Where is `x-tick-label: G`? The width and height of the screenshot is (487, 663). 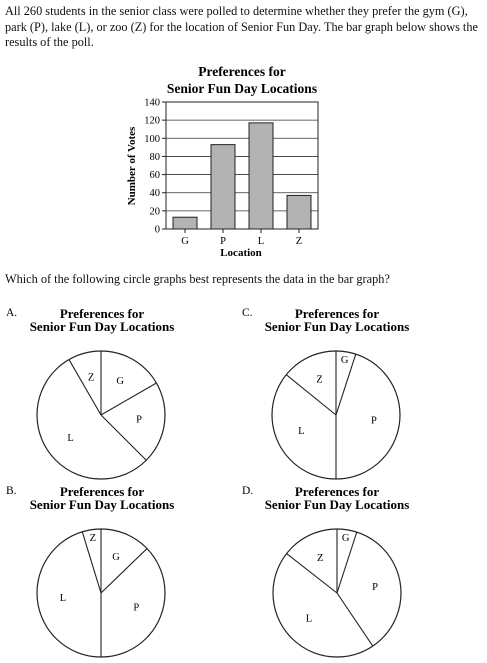 x-tick-label: G is located at coordinates (185, 241).